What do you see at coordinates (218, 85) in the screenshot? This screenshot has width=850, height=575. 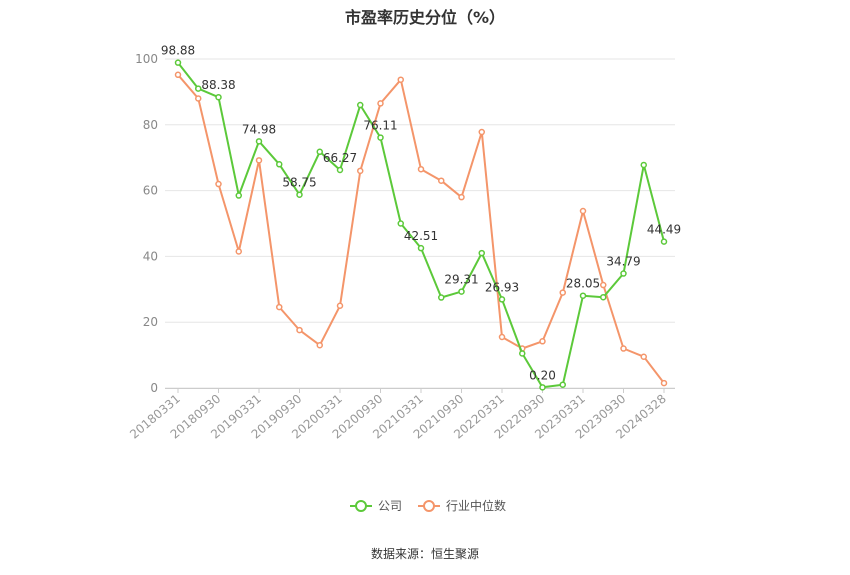 I see `data-label: 88.38` at bounding box center [218, 85].